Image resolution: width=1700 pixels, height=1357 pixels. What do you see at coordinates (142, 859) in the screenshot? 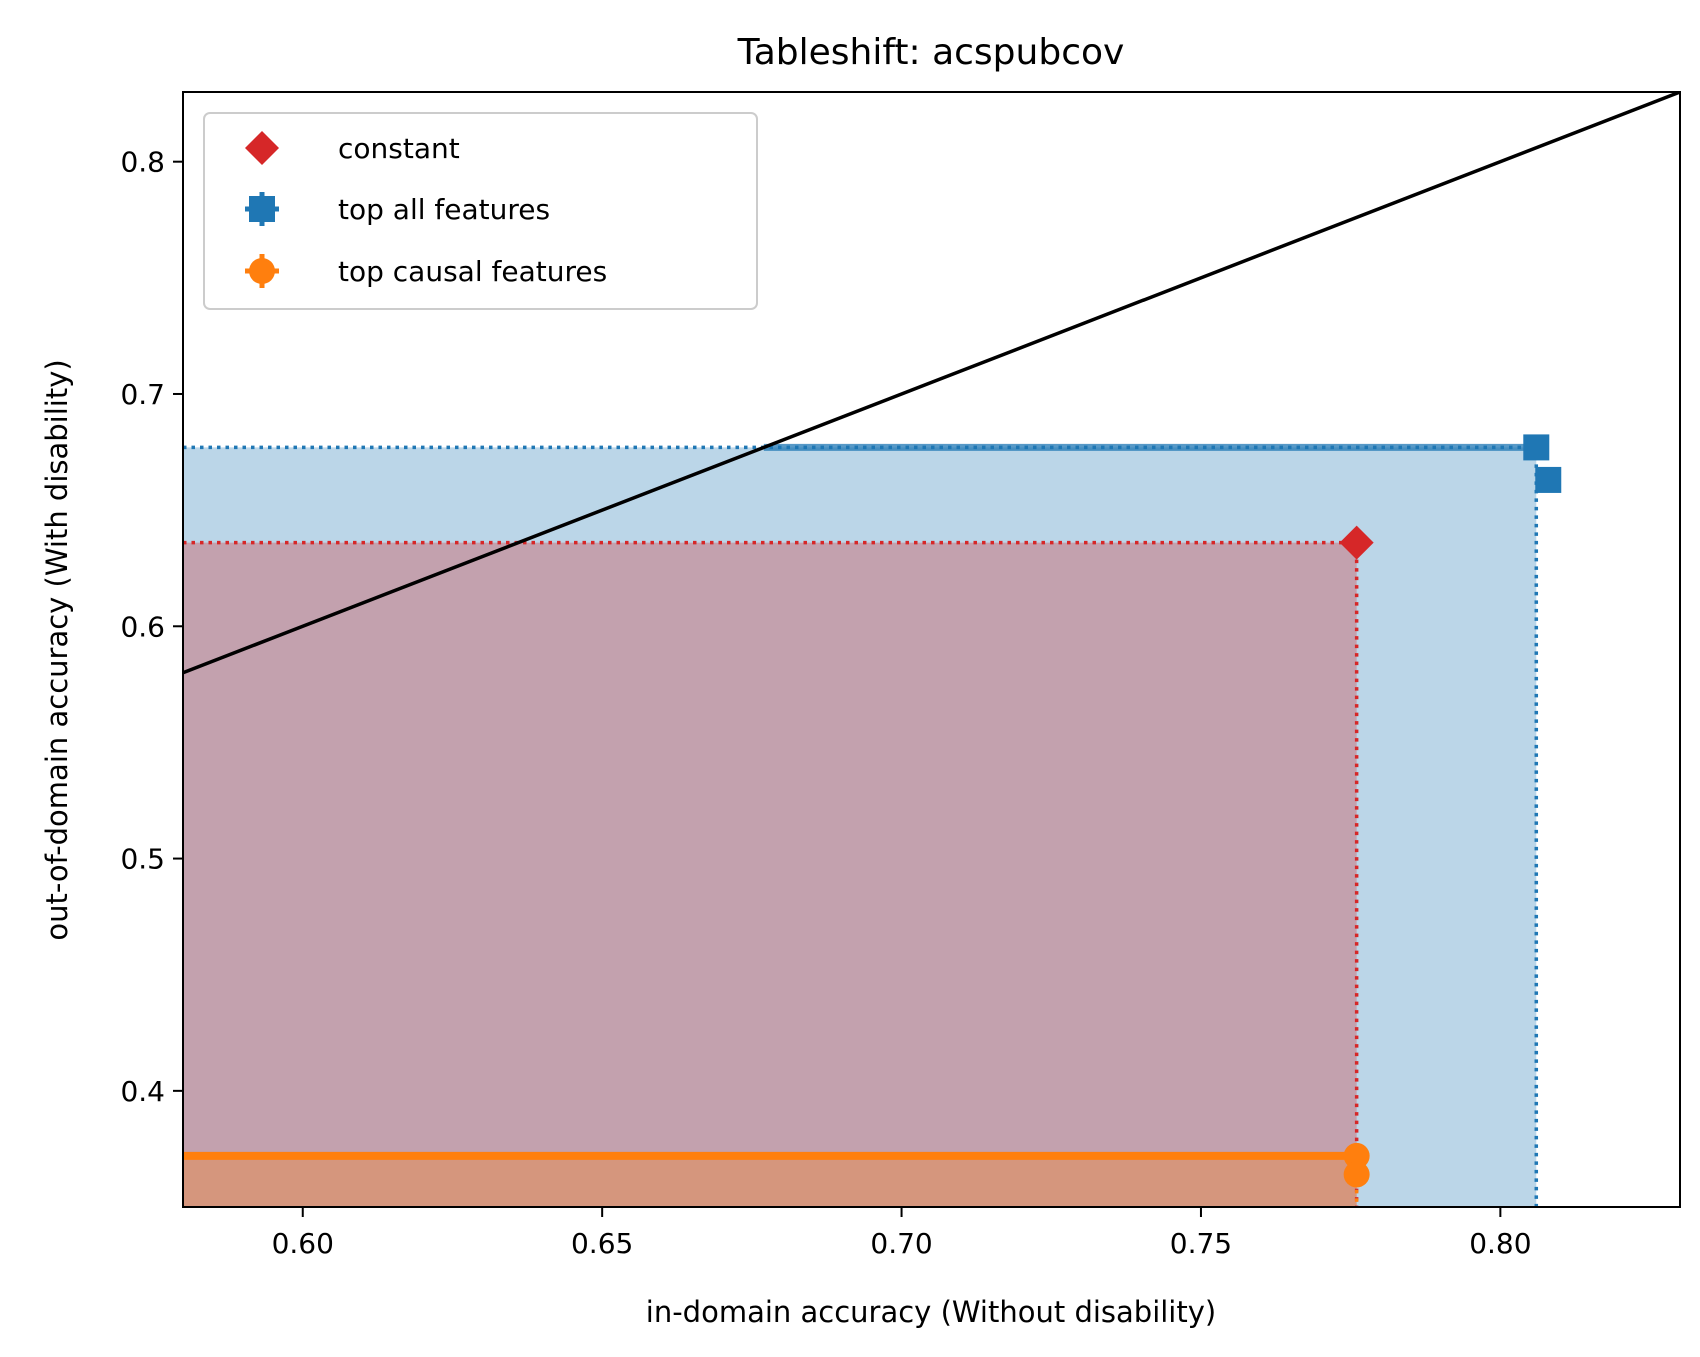
I see `y-tick-label: 0.5` at bounding box center [142, 859].